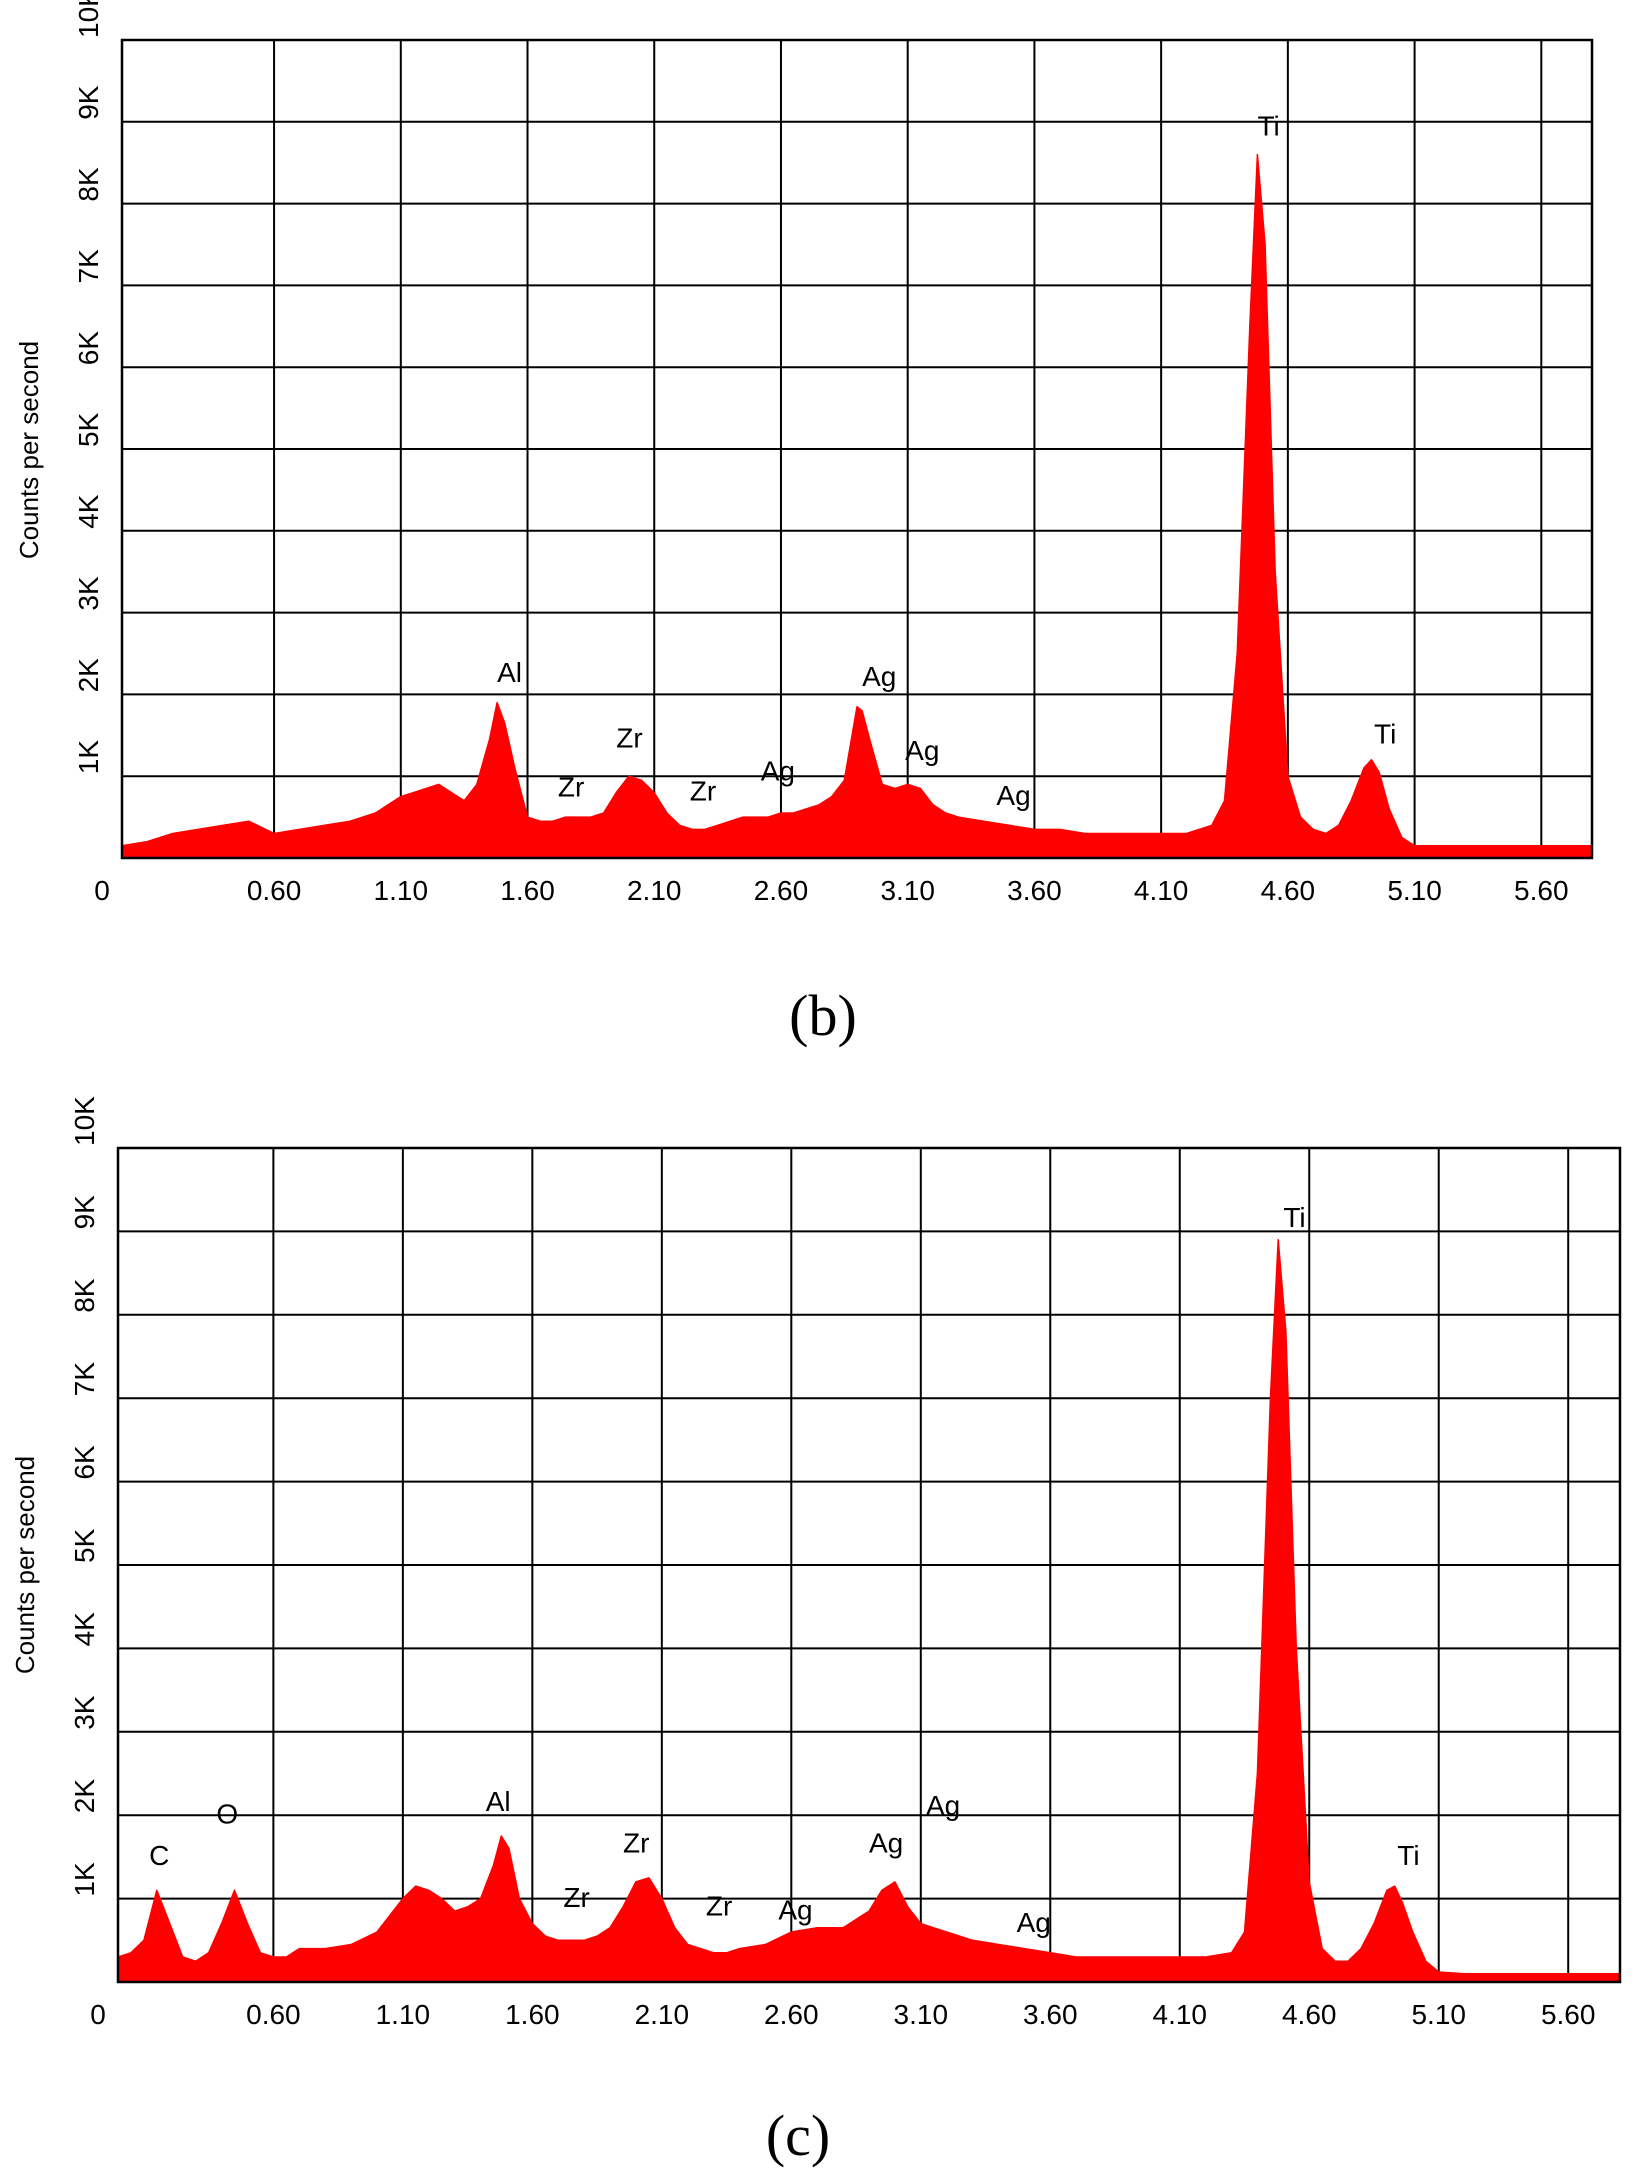 The height and width of the screenshot is (2181, 1646). I want to click on panel-caption-b: (b), so click(823, 1015).